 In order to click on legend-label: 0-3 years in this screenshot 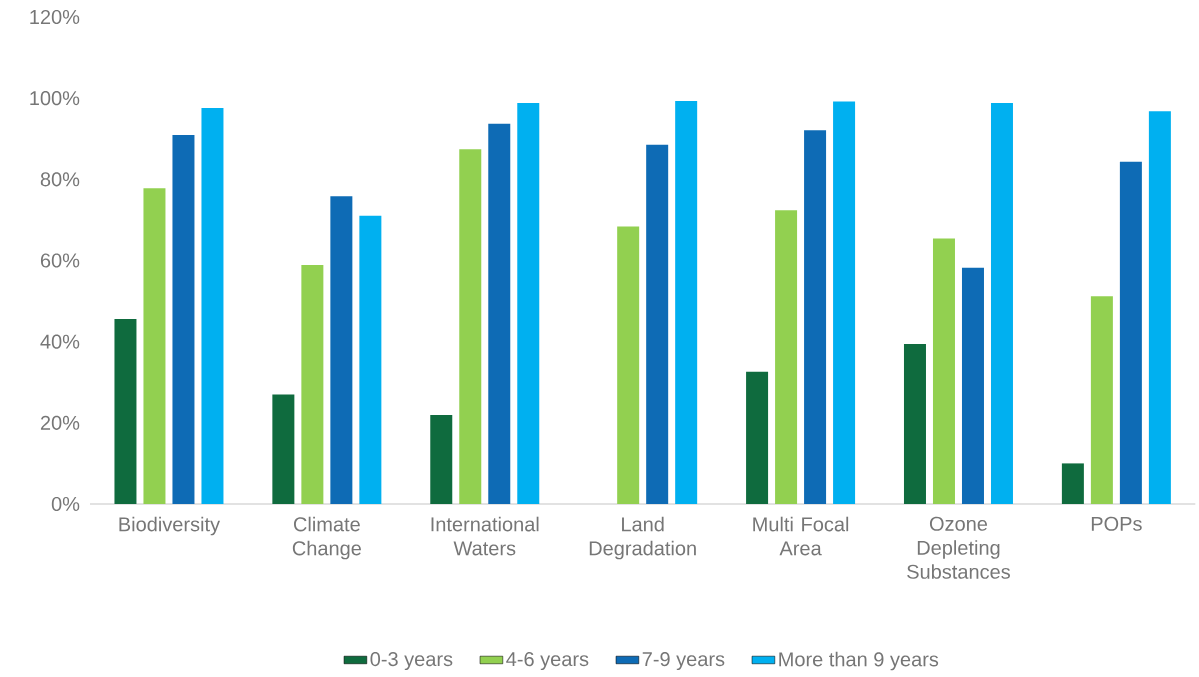, I will do `click(411, 661)`.